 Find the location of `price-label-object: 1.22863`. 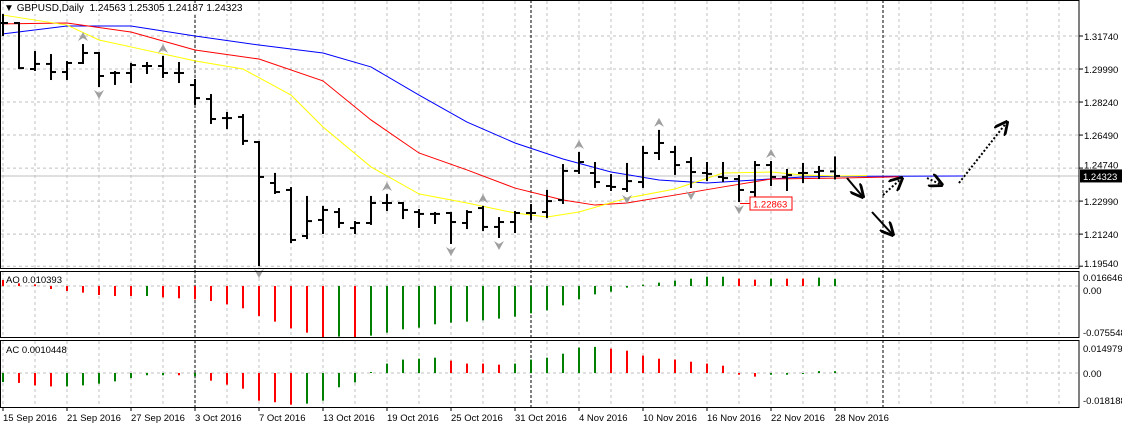

price-label-object: 1.22863 is located at coordinates (766, 203).